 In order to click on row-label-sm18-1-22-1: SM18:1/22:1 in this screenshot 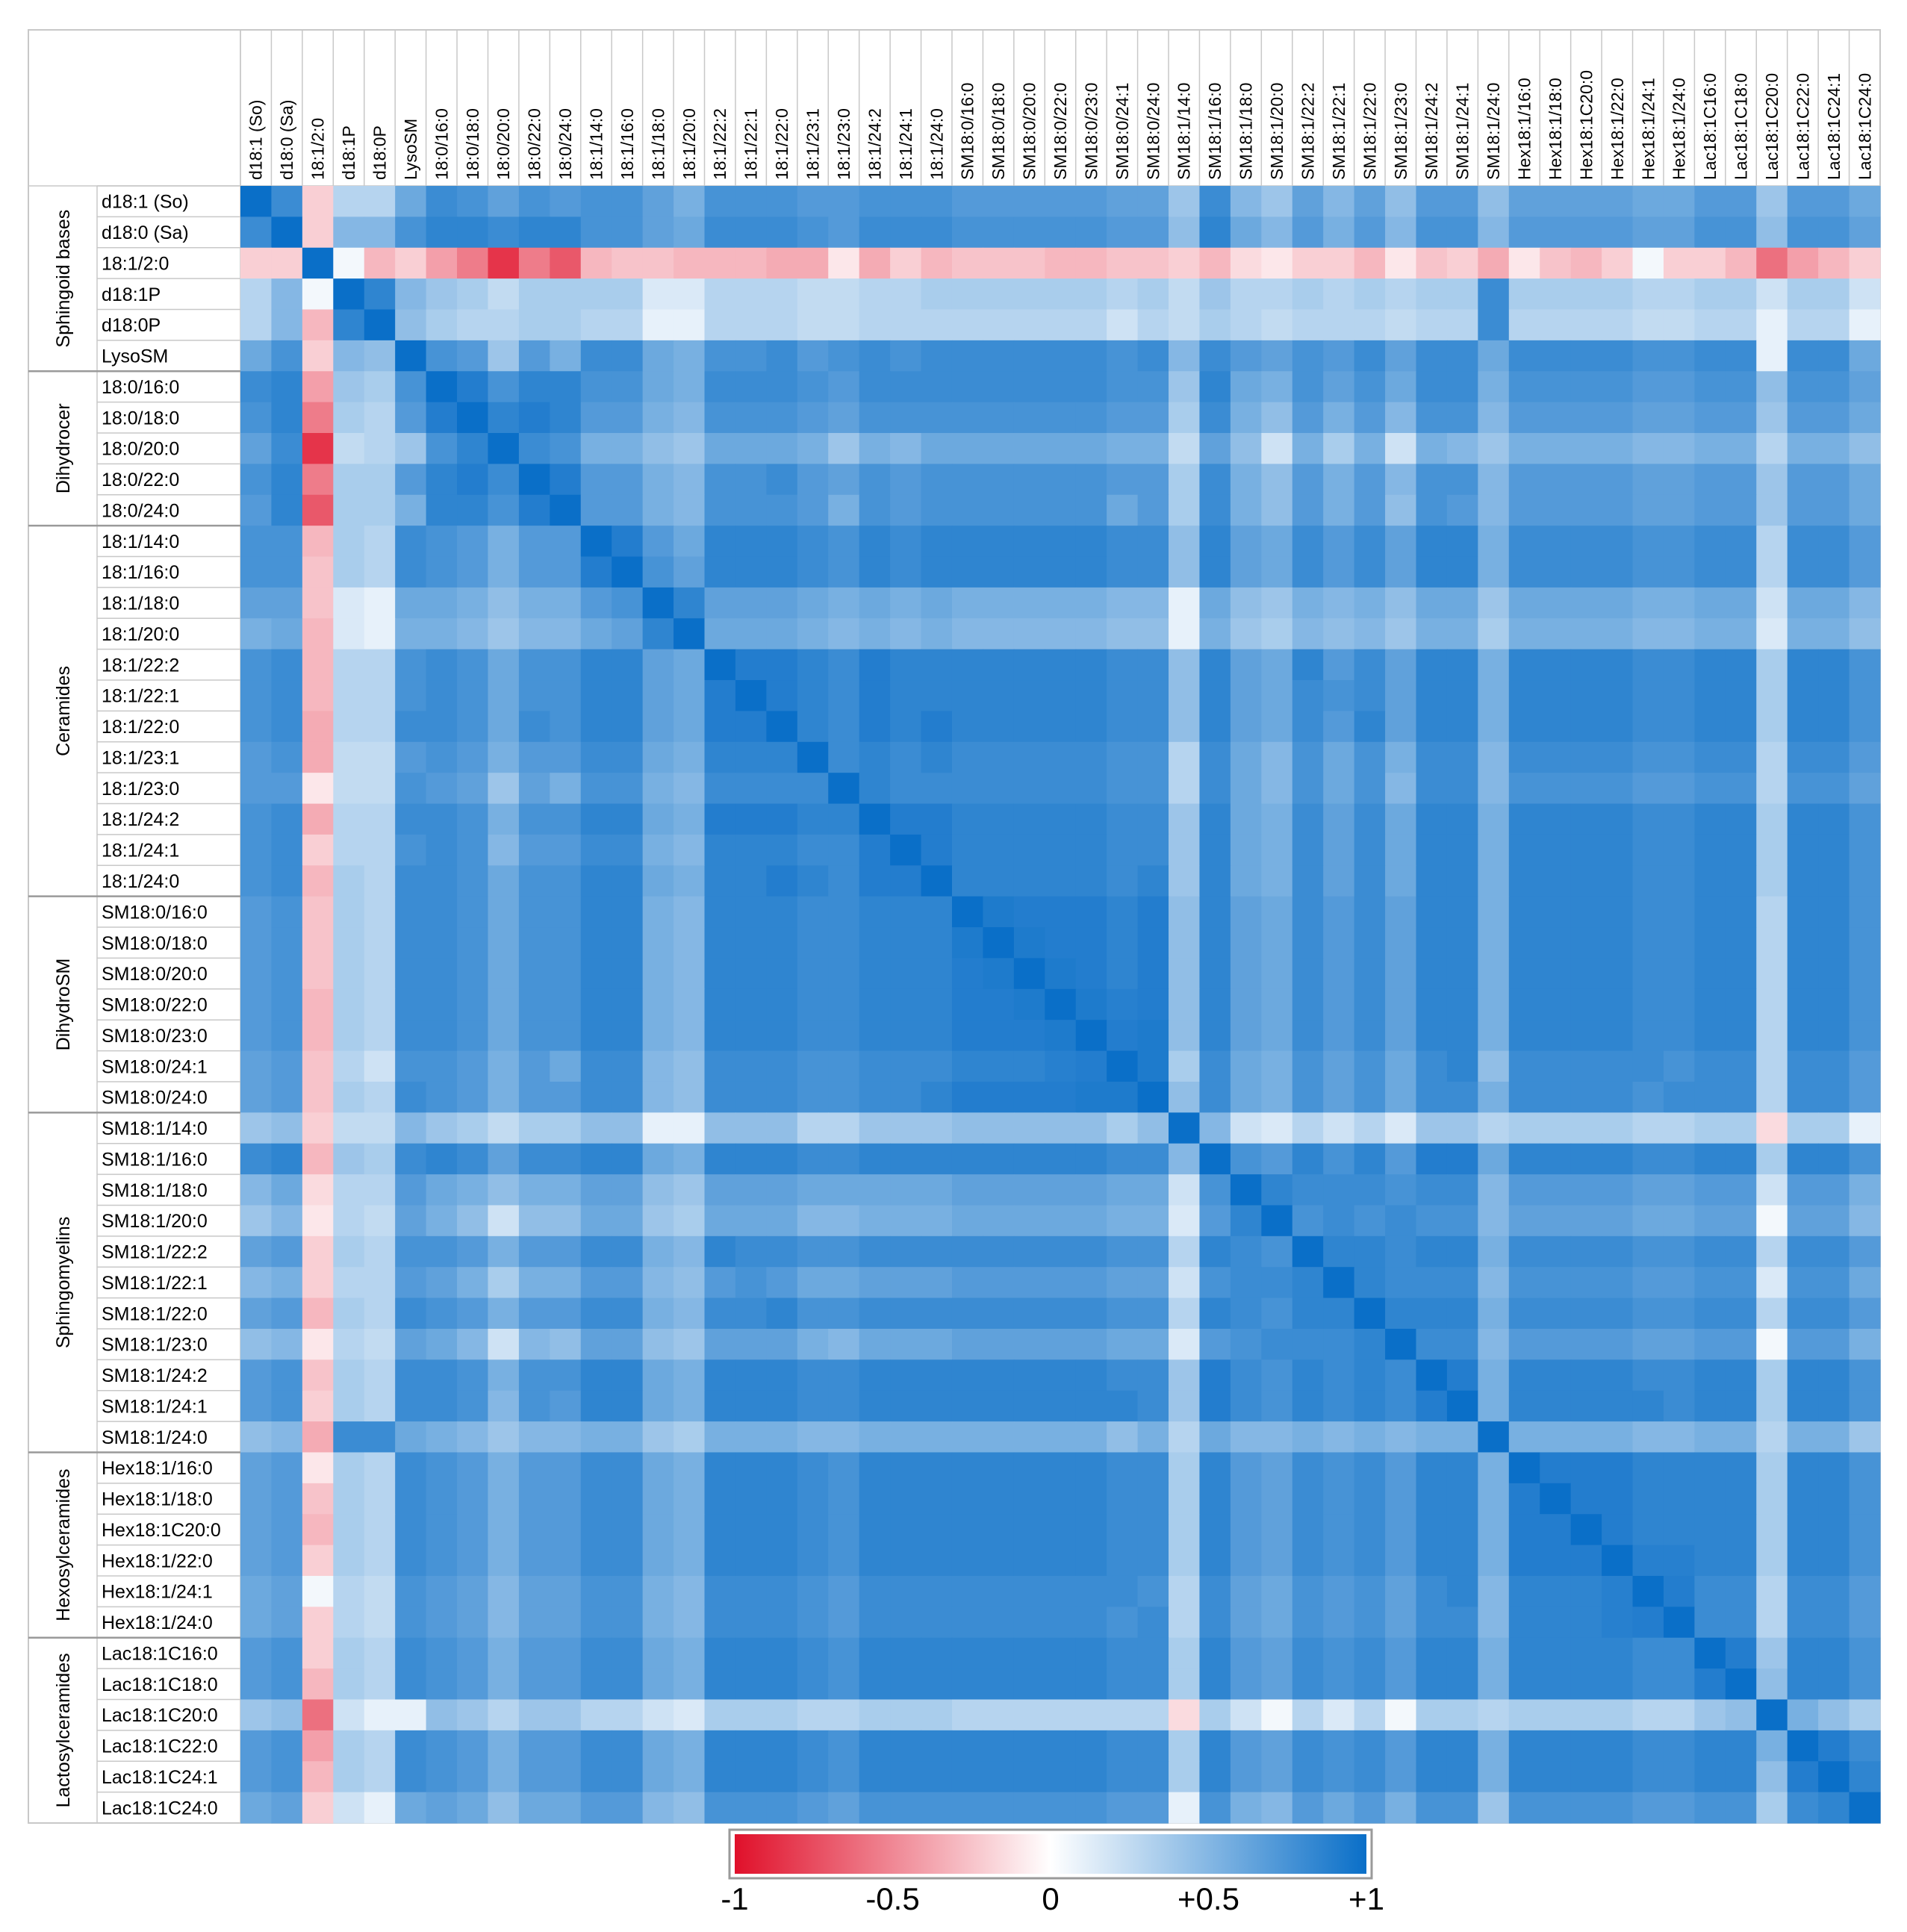, I will do `click(155, 1283)`.